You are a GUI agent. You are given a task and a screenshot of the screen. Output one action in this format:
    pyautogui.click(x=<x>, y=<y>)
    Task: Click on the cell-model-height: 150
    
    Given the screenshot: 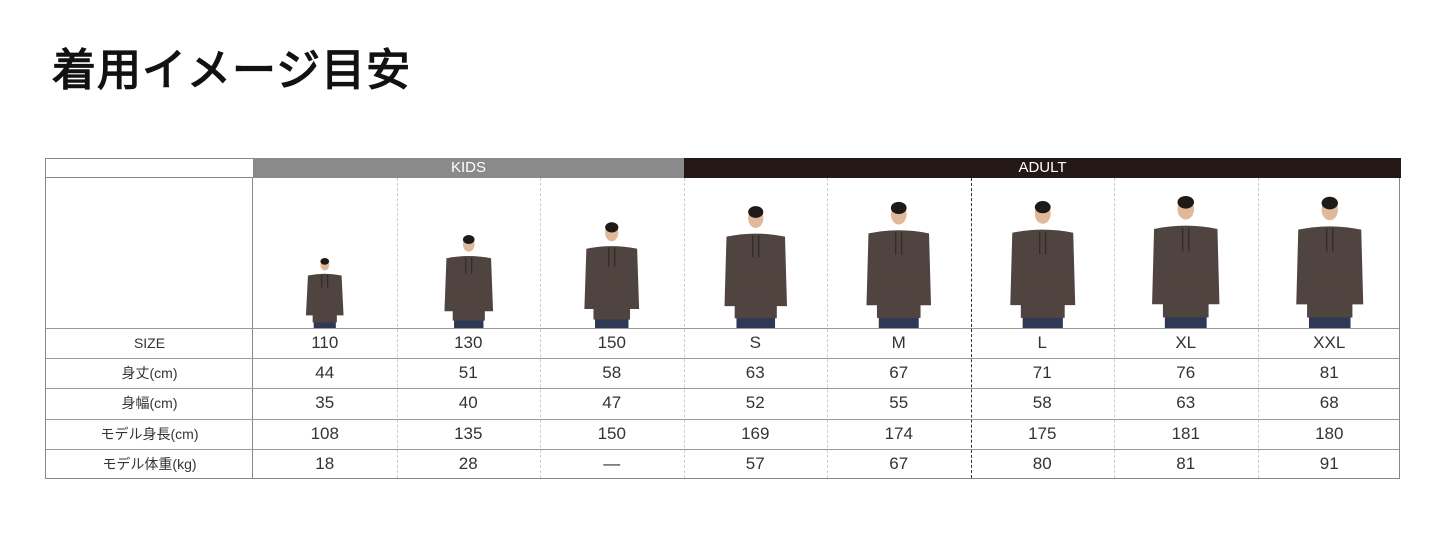 What is the action you would take?
    pyautogui.click(x=611, y=433)
    